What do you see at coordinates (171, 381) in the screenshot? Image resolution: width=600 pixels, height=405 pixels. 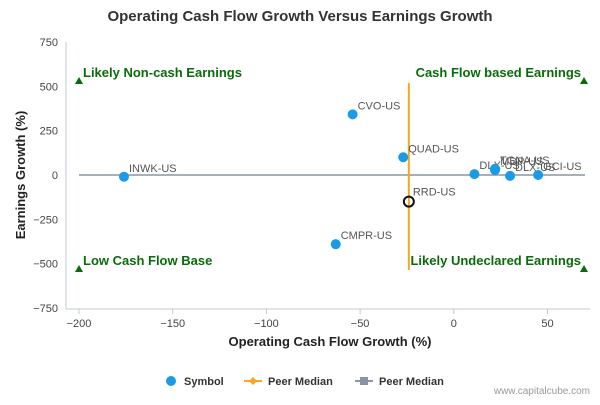 I see `legend-symbol-marker` at bounding box center [171, 381].